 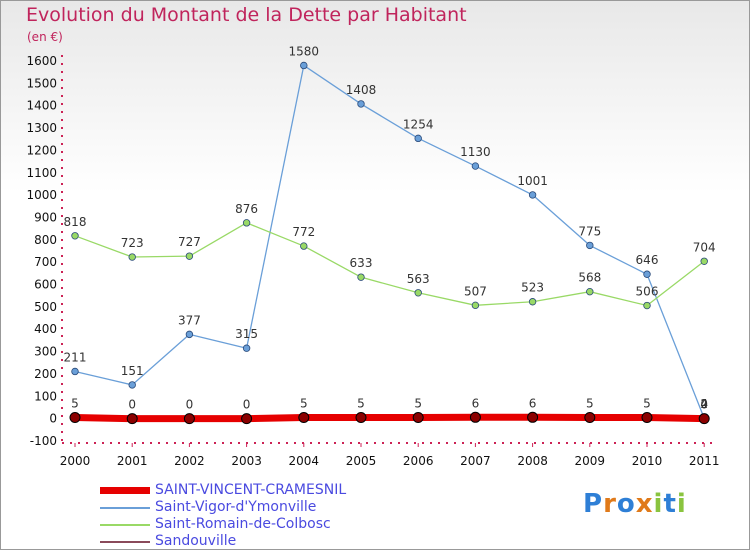 I want to click on legend-label: Saint-Vigor-d'Ymonville, so click(x=236, y=507).